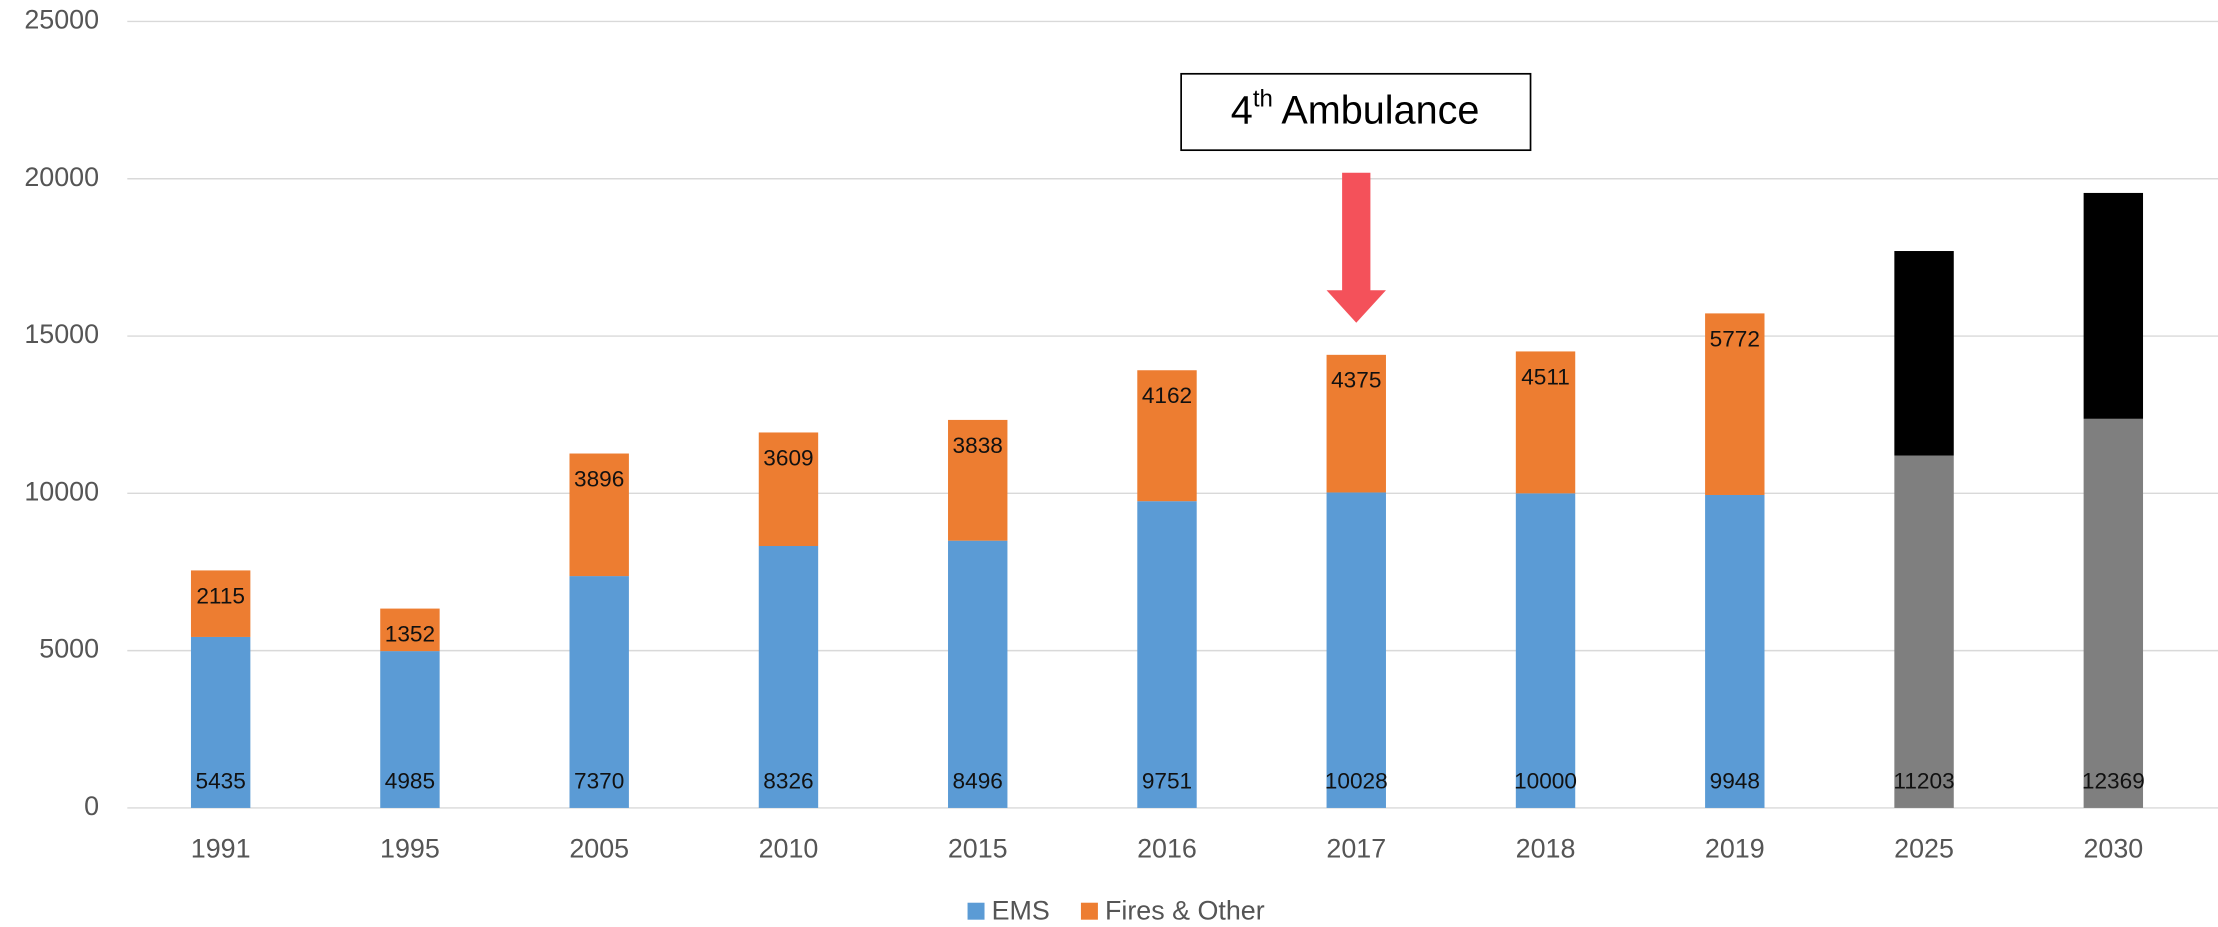 This screenshot has width=2218, height=927. What do you see at coordinates (61, 334) in the screenshot?
I see `y-tick-label: 15000` at bounding box center [61, 334].